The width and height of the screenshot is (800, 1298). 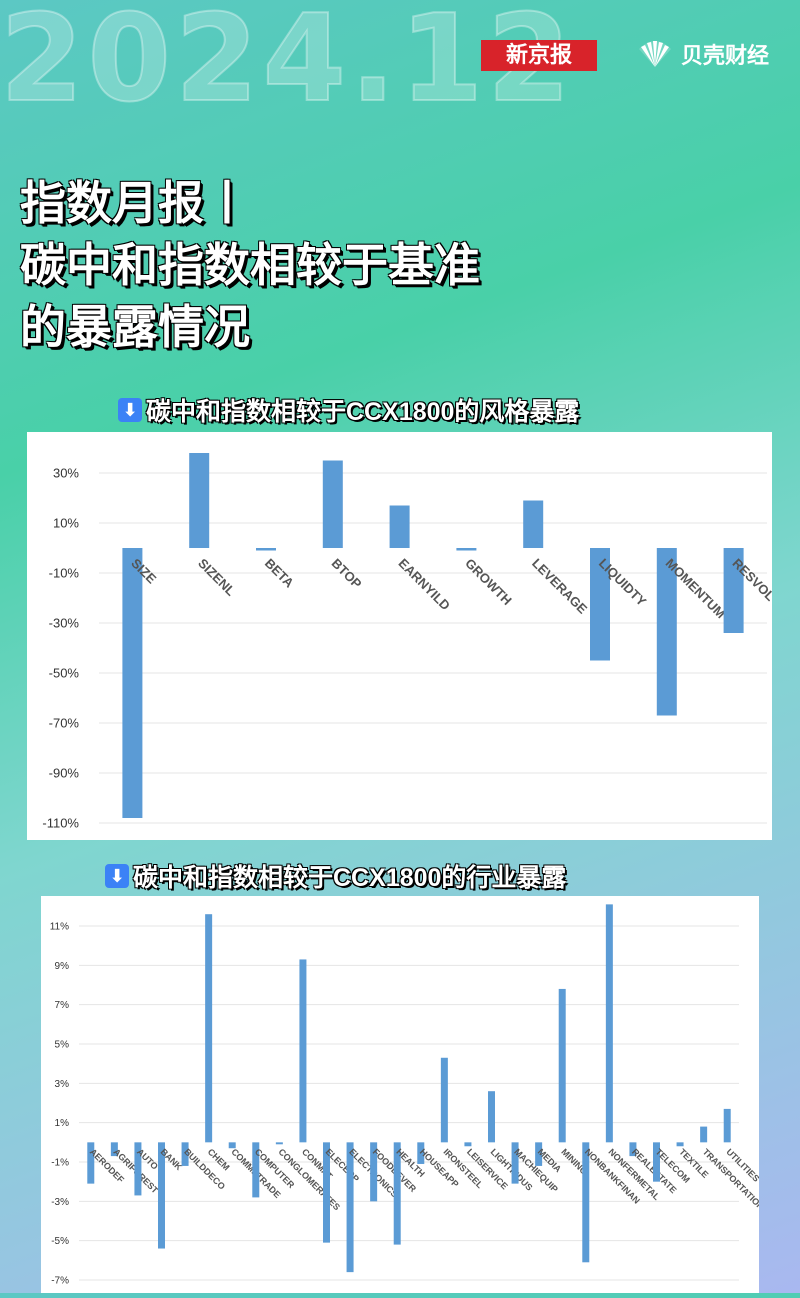 What do you see at coordinates (135, 327) in the screenshot?
I see `headline-line-3: 的暴露情况` at bounding box center [135, 327].